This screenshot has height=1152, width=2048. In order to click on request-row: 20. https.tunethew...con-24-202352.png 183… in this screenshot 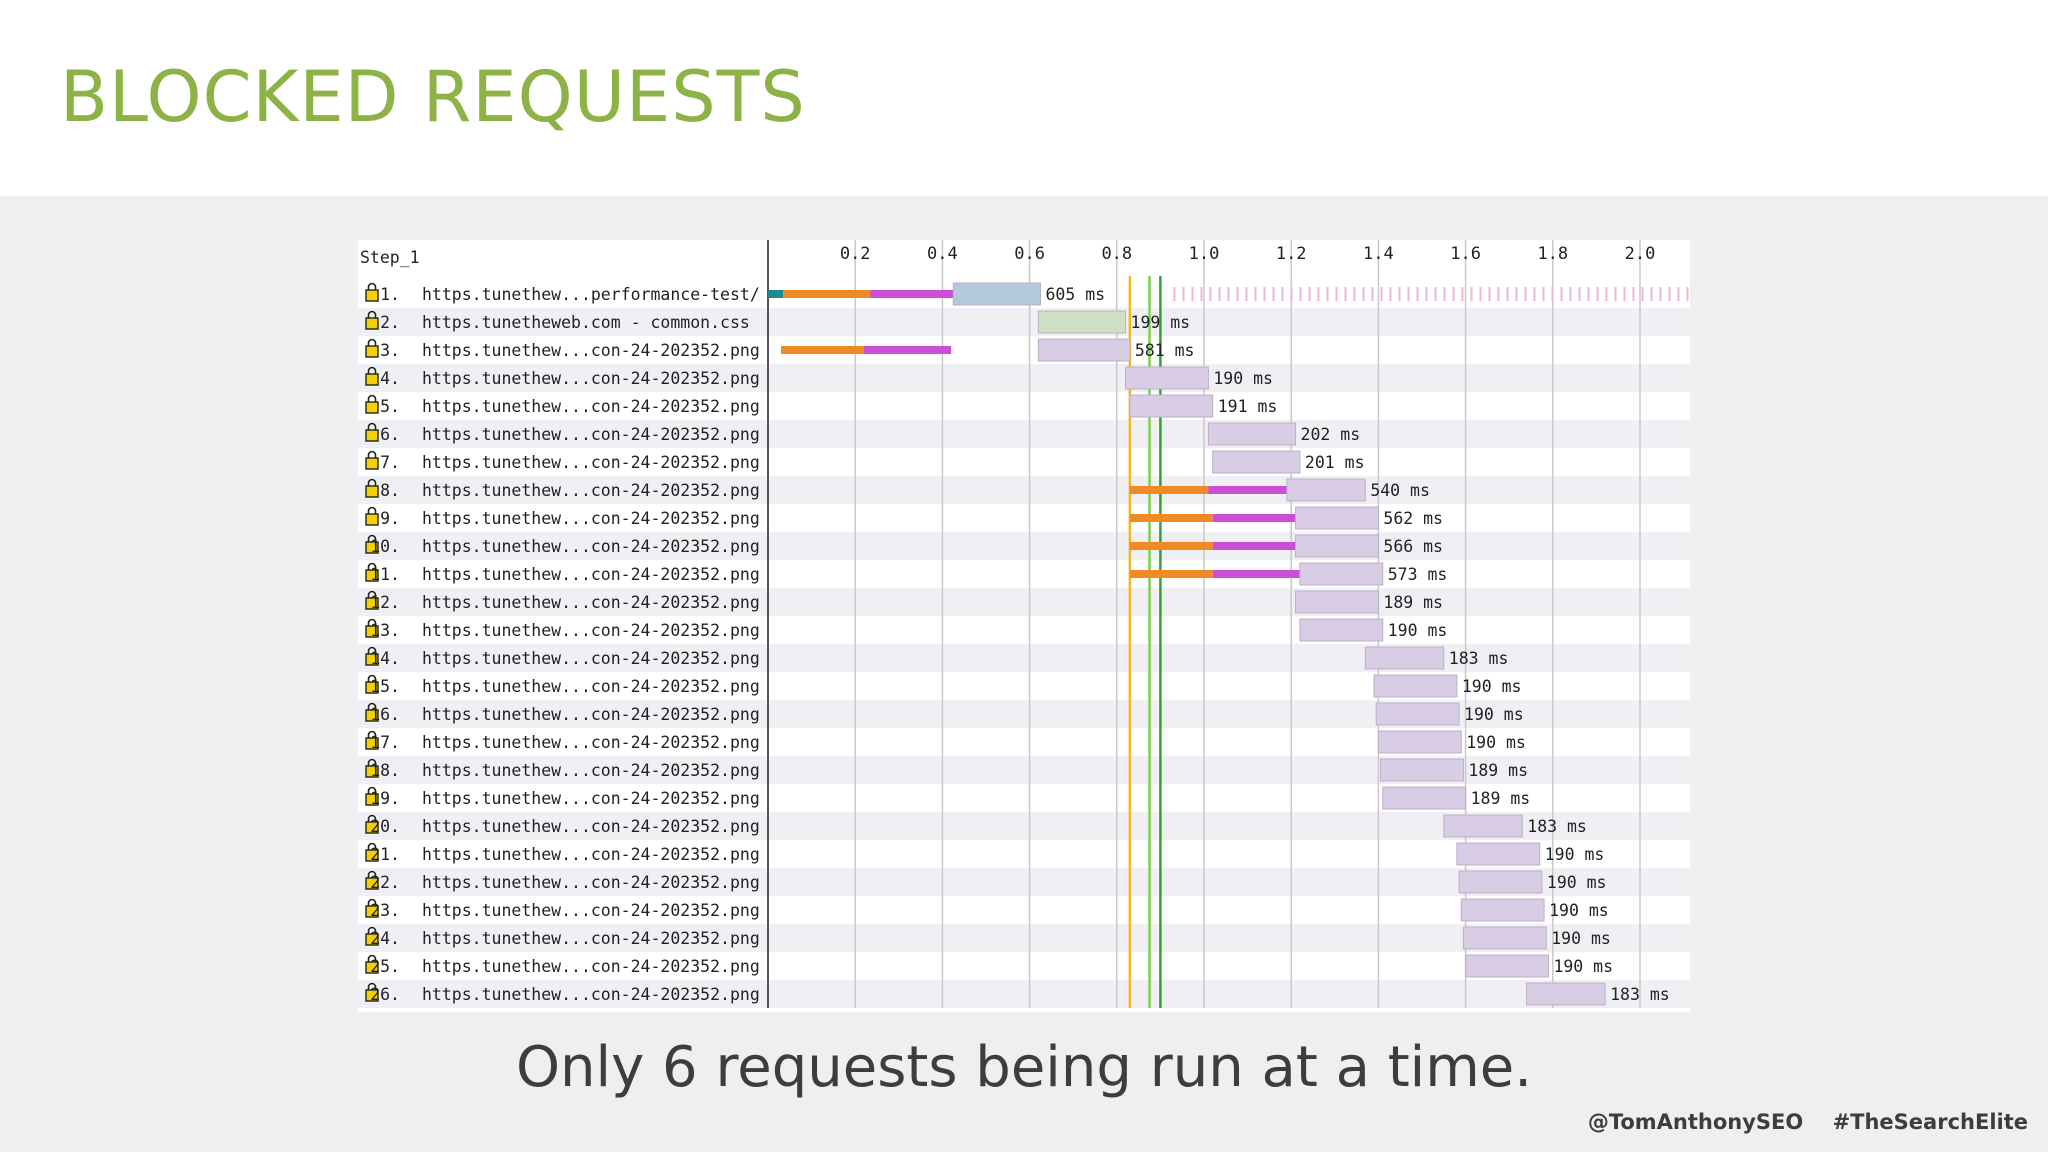, I will do `click(976, 826)`.